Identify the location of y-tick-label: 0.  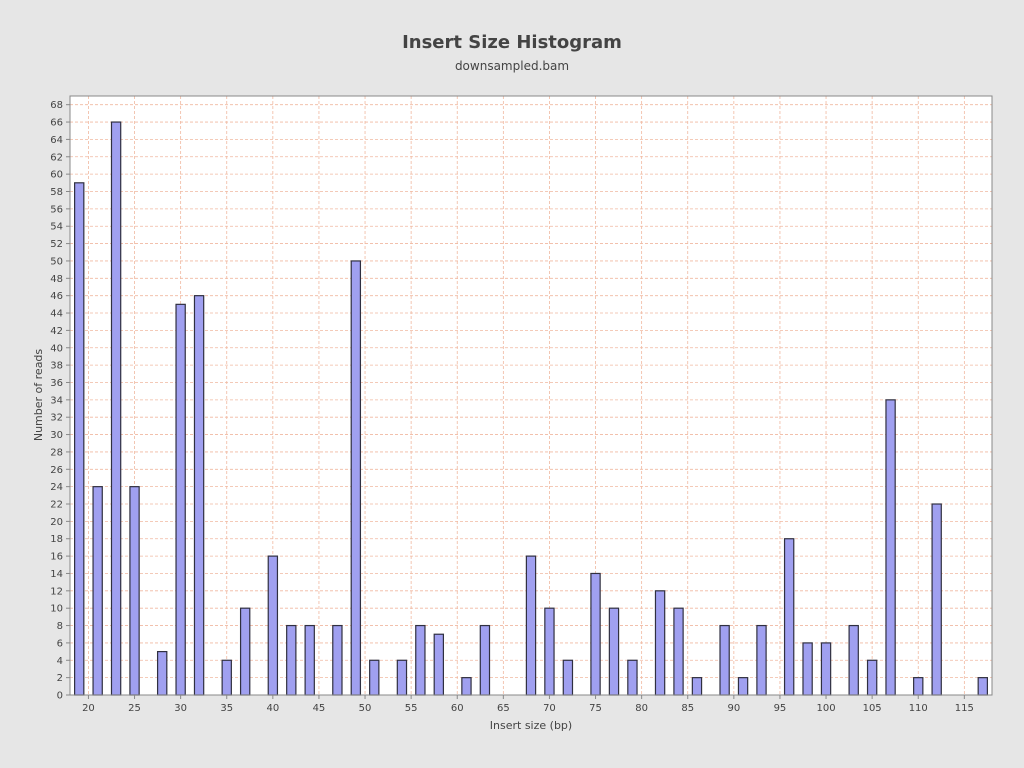
(60, 696).